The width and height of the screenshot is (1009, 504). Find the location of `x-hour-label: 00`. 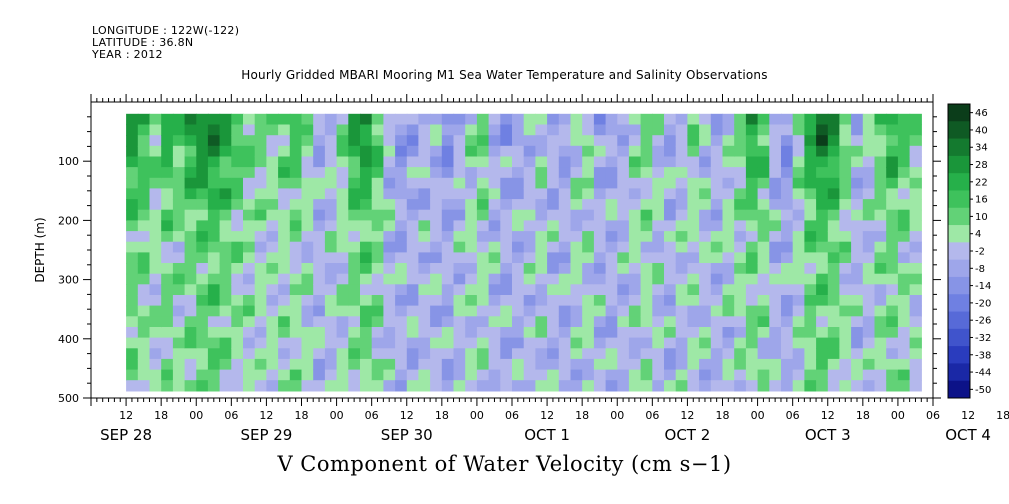

x-hour-label: 00 is located at coordinates (196, 415).